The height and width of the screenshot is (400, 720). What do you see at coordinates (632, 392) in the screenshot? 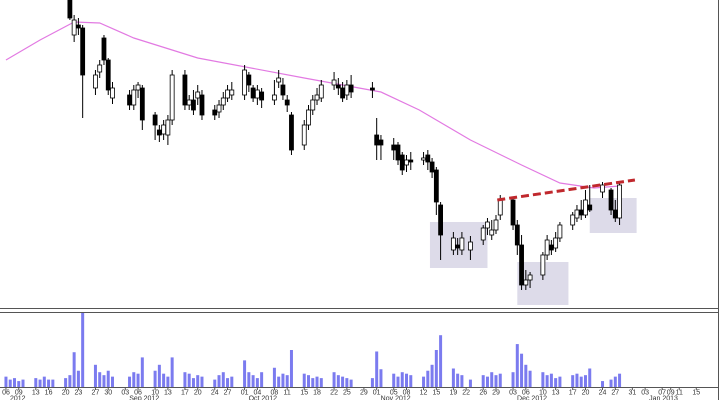
I see `x-tick-label: 31` at bounding box center [632, 392].